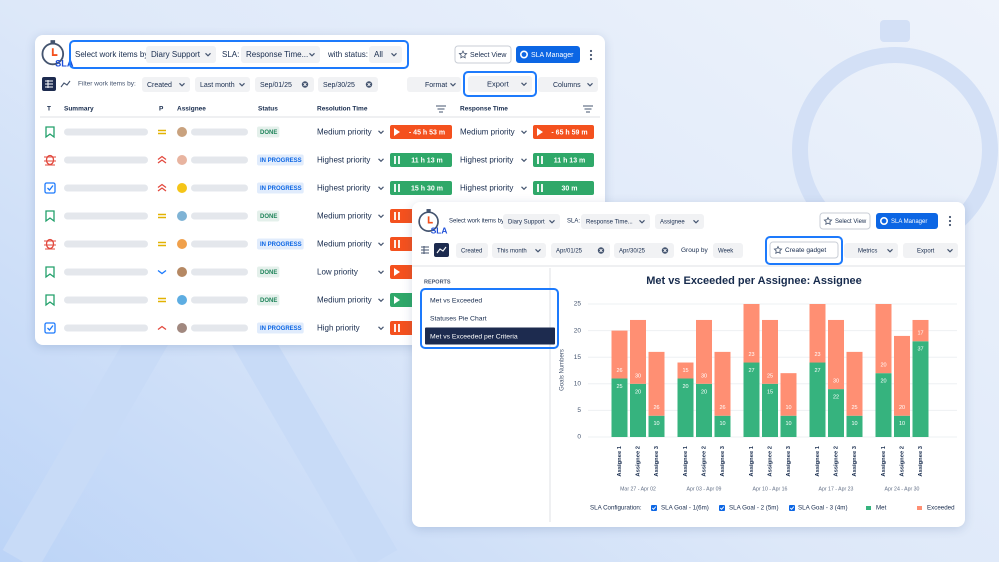 The width and height of the screenshot is (999, 562). Describe the element at coordinates (339, 85) in the screenshot. I see `to-date-text: Sep/30/25` at that location.